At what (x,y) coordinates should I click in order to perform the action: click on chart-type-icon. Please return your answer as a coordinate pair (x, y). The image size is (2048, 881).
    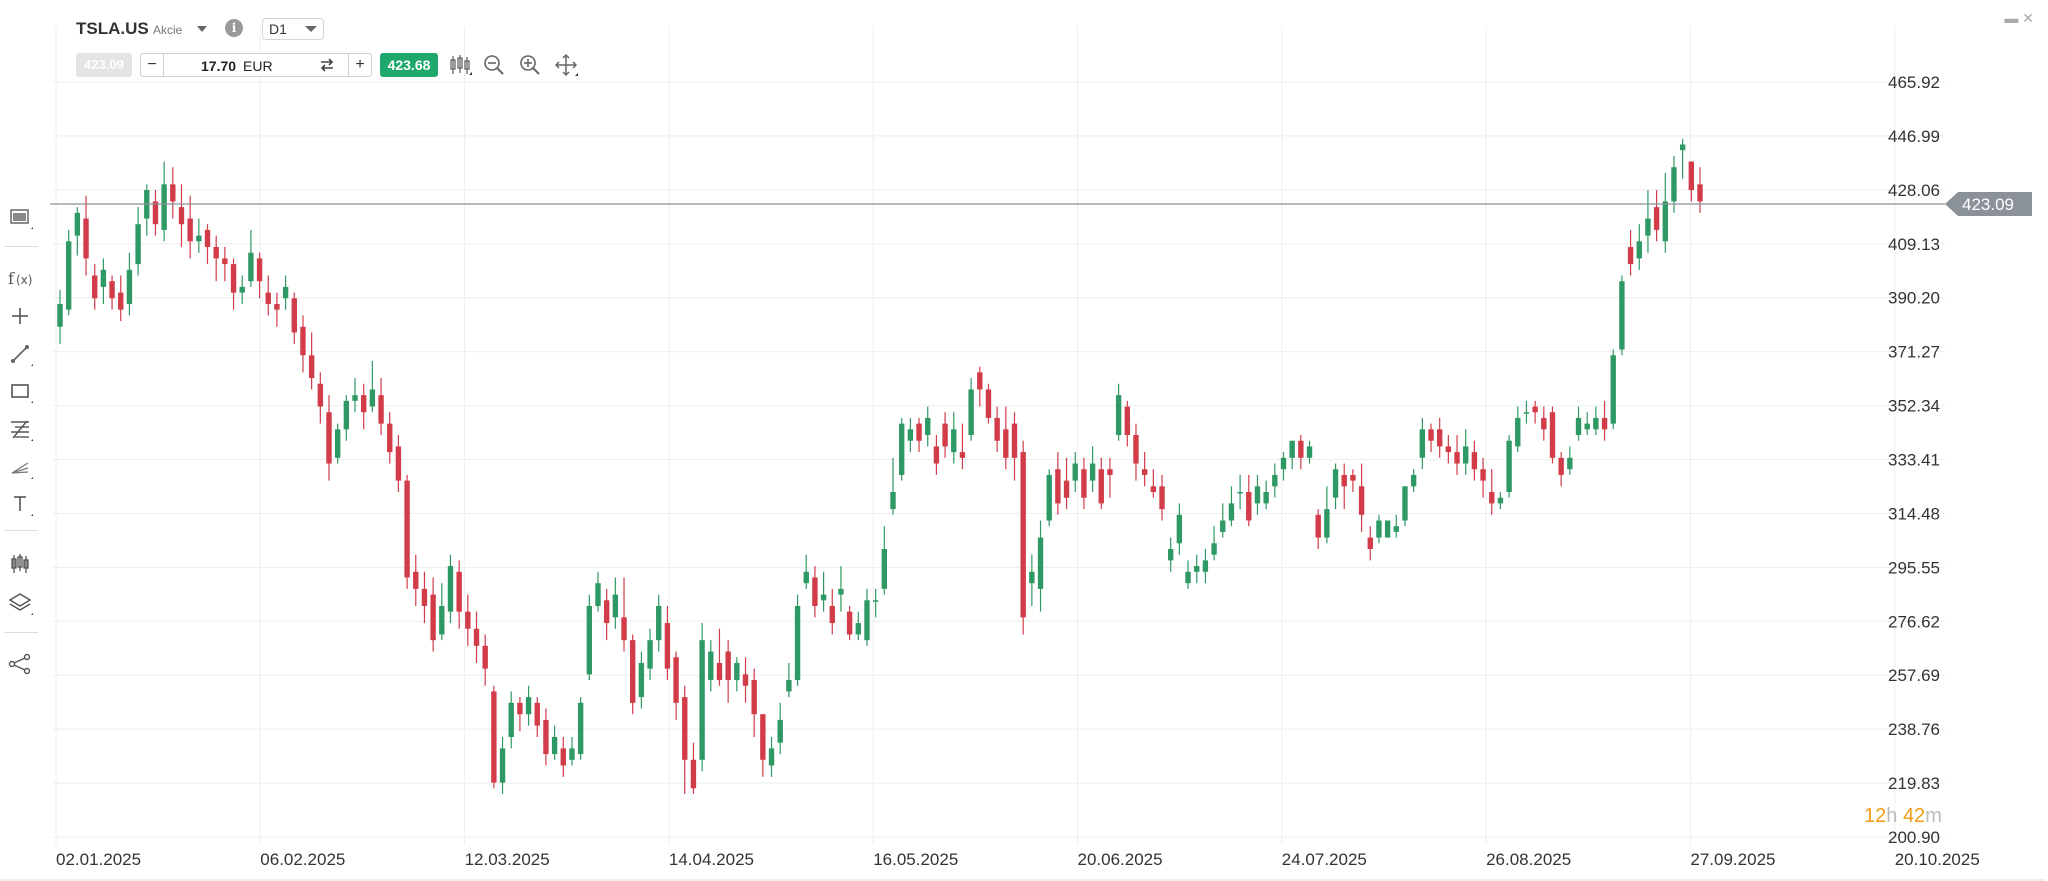
    Looking at the image, I should click on (20, 564).